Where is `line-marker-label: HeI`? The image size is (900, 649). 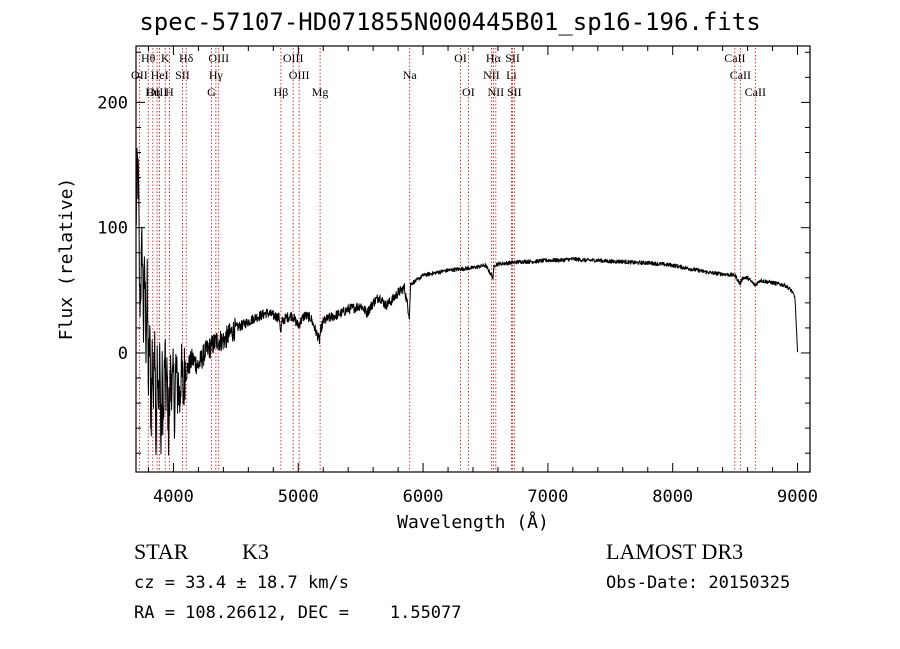
line-marker-label: HeI is located at coordinates (160, 75).